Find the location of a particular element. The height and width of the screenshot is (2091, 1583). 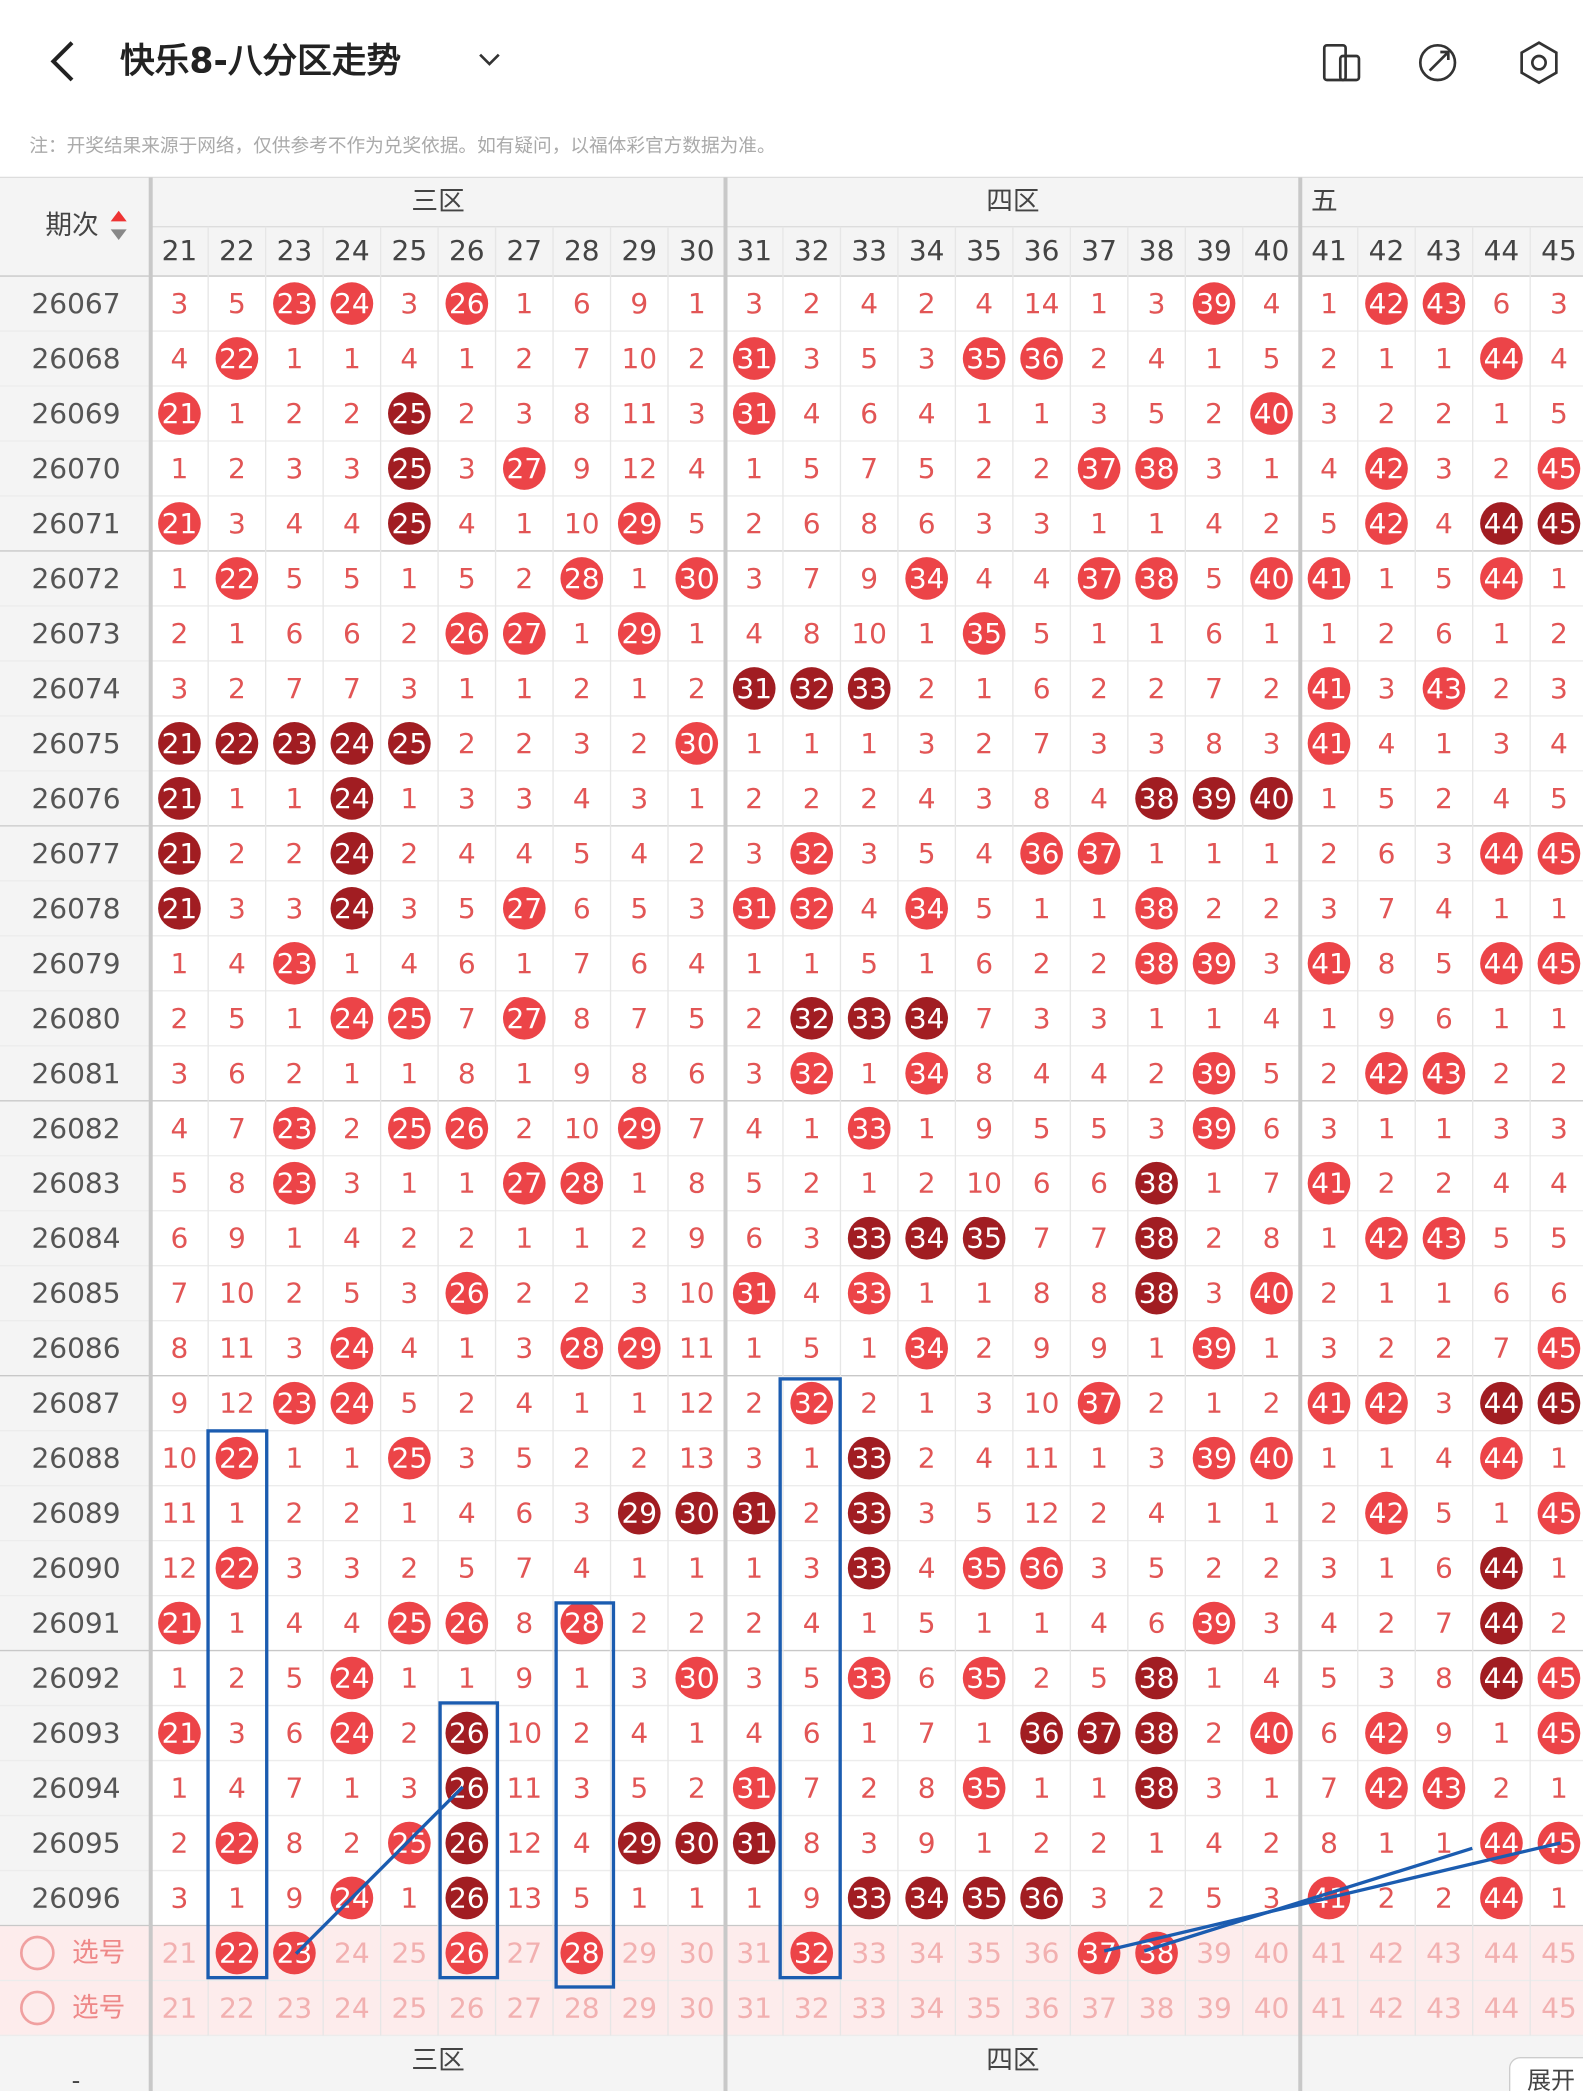

back-button is located at coordinates (62, 61).